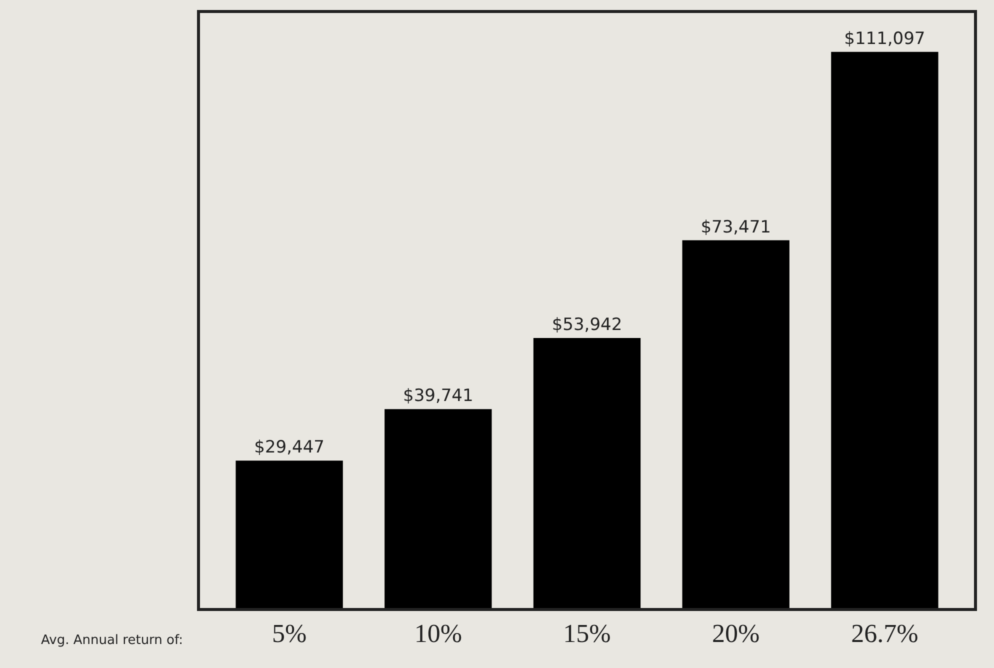  What do you see at coordinates (736, 633) in the screenshot?
I see `x-tick-label: 20%` at bounding box center [736, 633].